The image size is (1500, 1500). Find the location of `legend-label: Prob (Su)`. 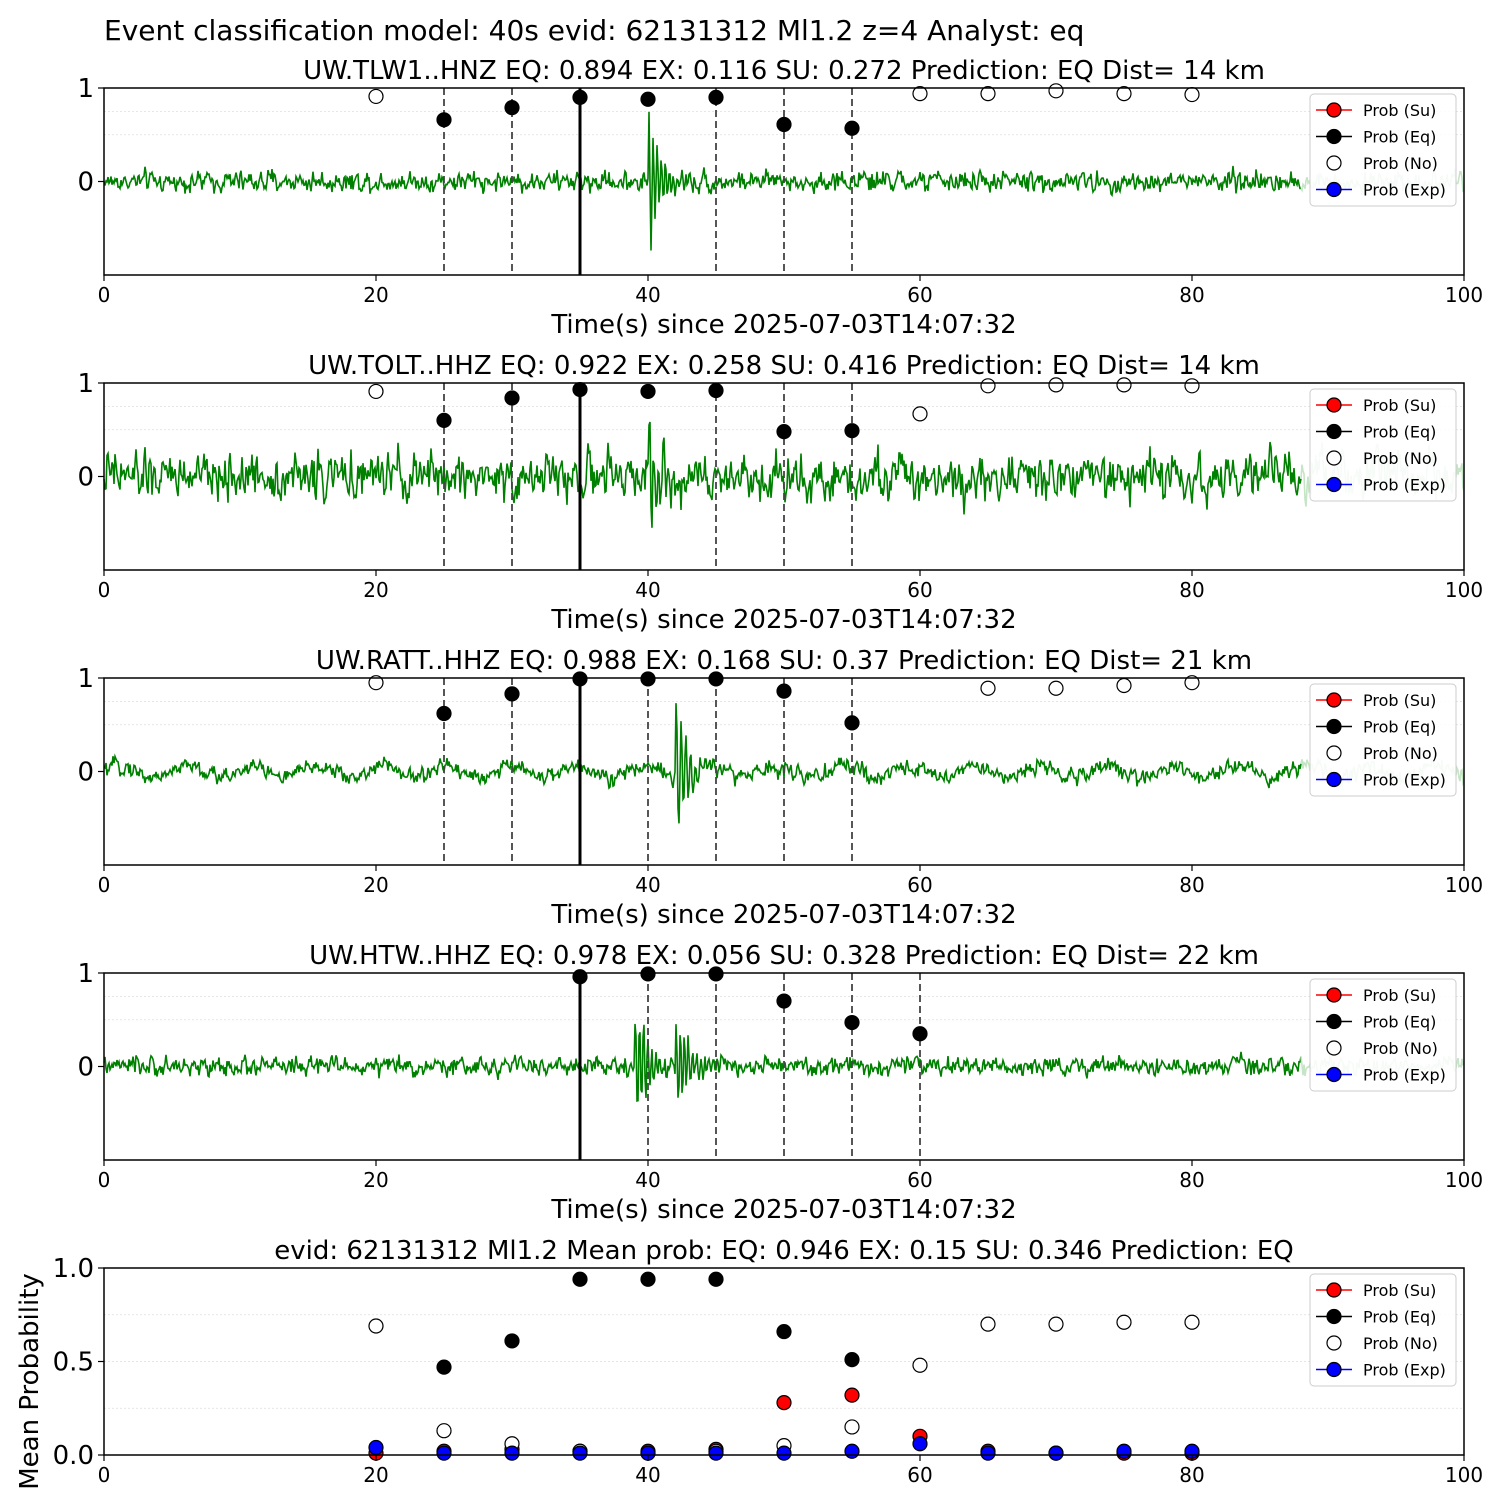

legend-label: Prob (Su) is located at coordinates (1399, 405).